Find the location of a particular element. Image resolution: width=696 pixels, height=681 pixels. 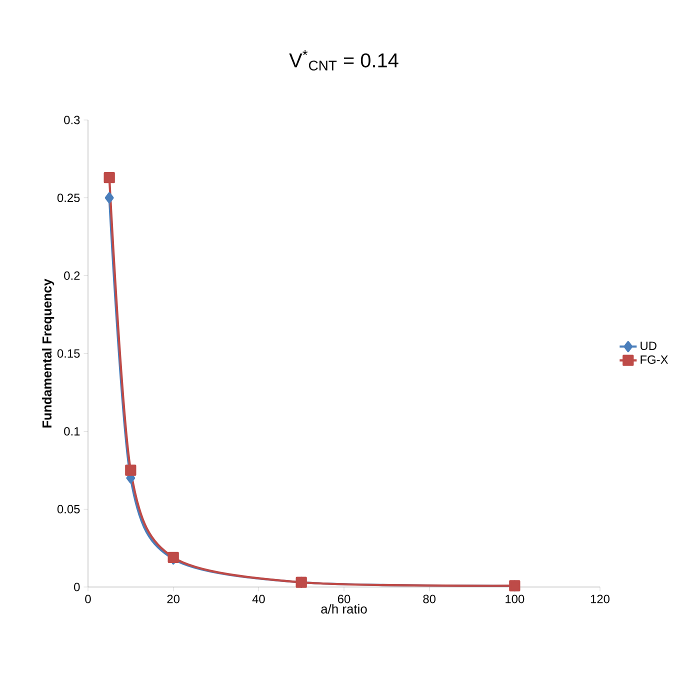

x-tick-label: 20 is located at coordinates (173, 599).